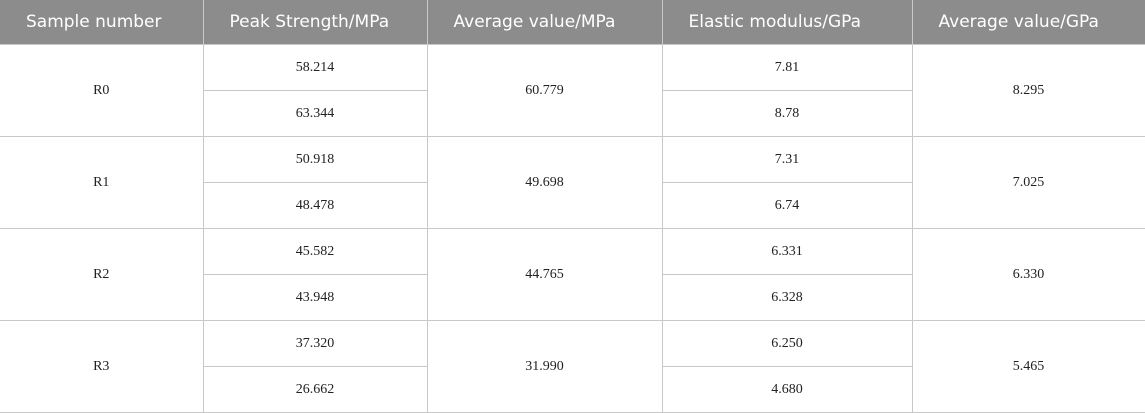 The height and width of the screenshot is (413, 1145). I want to click on modulus-cell: 4.680, so click(787, 389).